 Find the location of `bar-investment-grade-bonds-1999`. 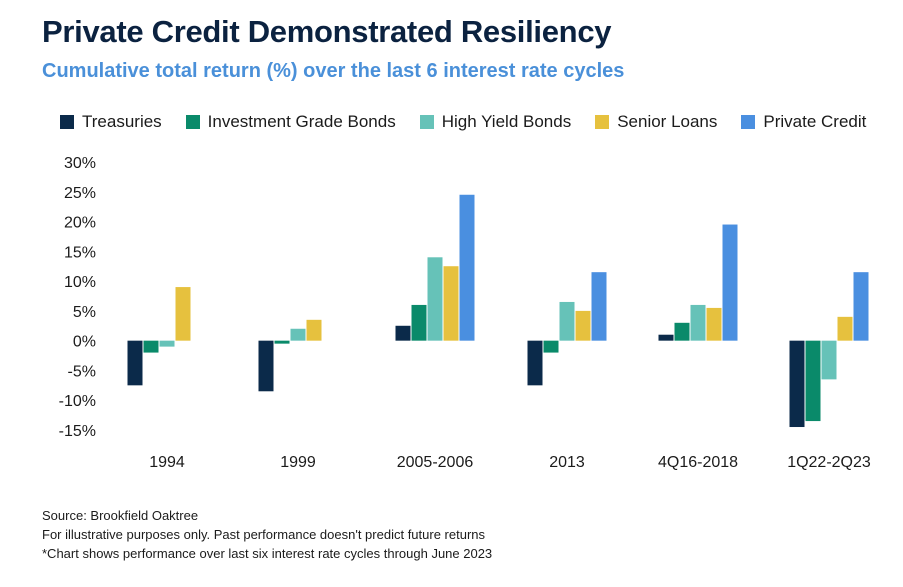

bar-investment-grade-bonds-1999 is located at coordinates (282, 342).